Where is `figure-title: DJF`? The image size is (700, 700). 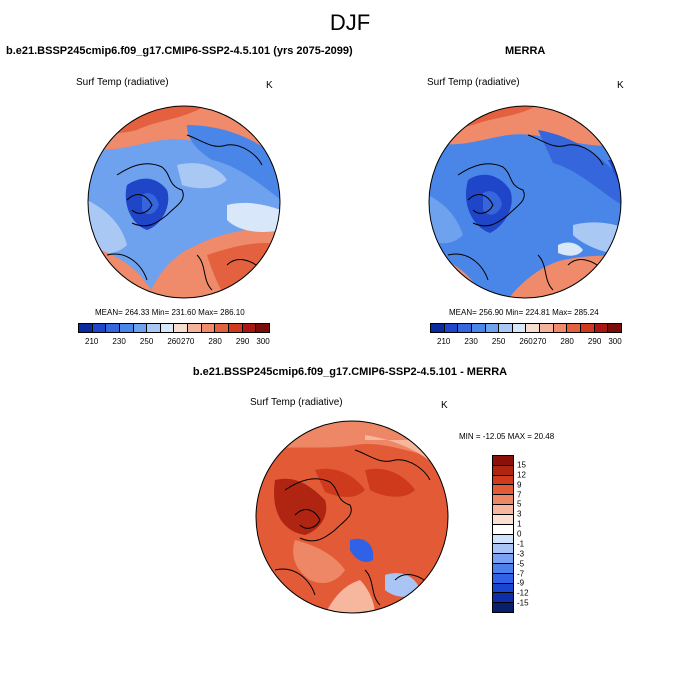
figure-title: DJF is located at coordinates (350, 22).